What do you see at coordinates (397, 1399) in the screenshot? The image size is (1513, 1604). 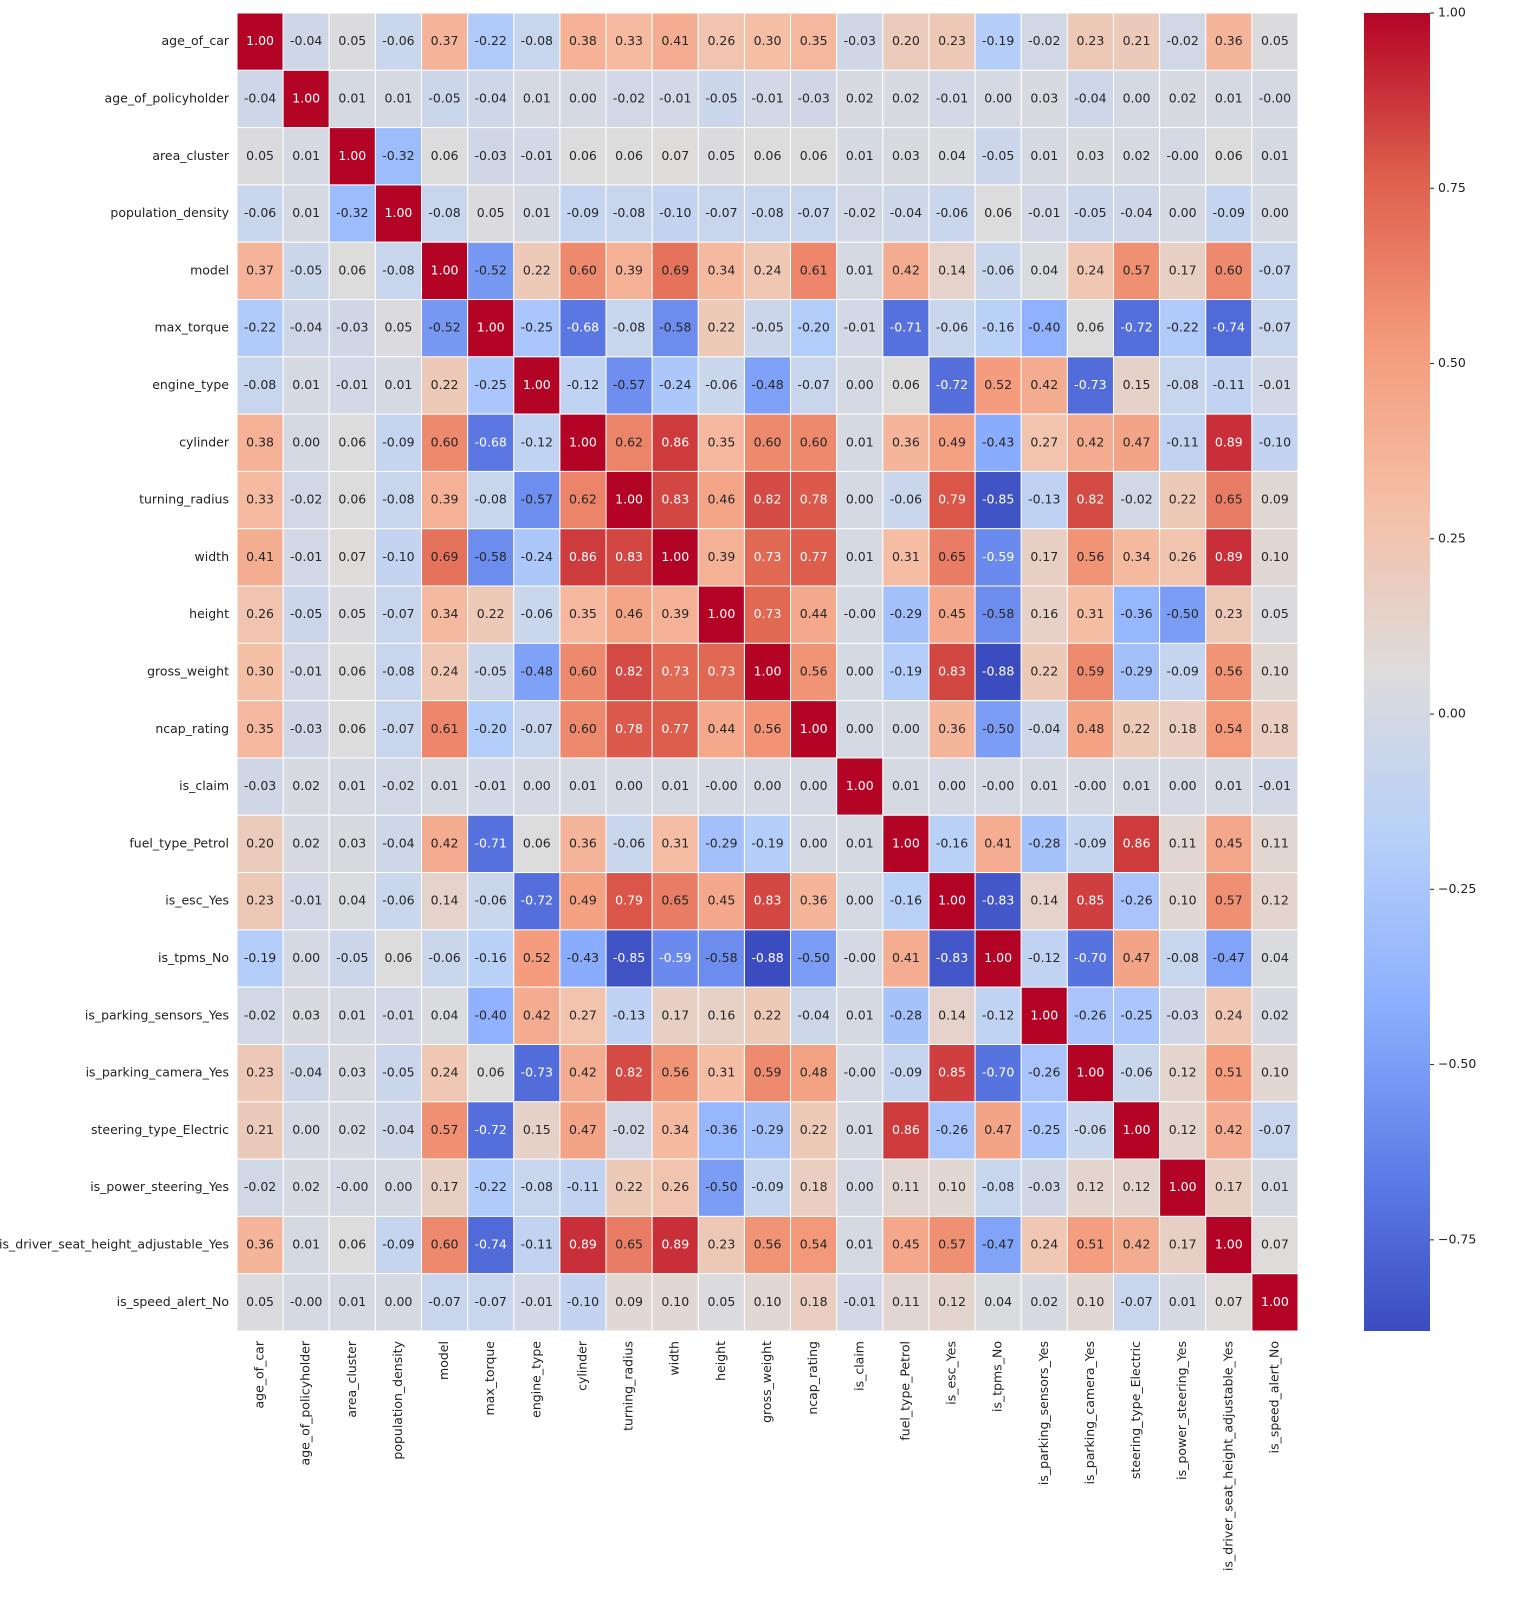 I see `x-tick-label: population_density` at bounding box center [397, 1399].